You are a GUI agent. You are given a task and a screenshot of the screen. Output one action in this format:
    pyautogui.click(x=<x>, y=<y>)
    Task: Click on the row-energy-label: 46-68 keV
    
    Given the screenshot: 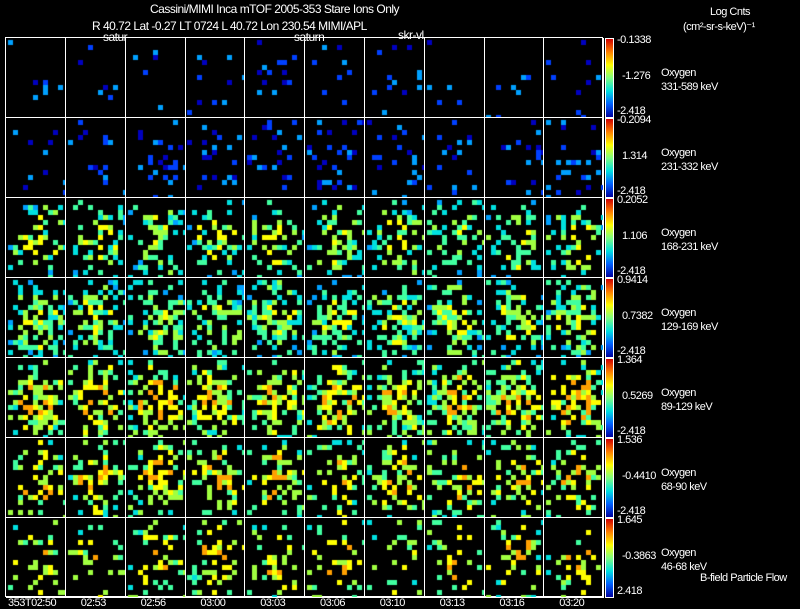 What is the action you would take?
    pyautogui.click(x=684, y=567)
    